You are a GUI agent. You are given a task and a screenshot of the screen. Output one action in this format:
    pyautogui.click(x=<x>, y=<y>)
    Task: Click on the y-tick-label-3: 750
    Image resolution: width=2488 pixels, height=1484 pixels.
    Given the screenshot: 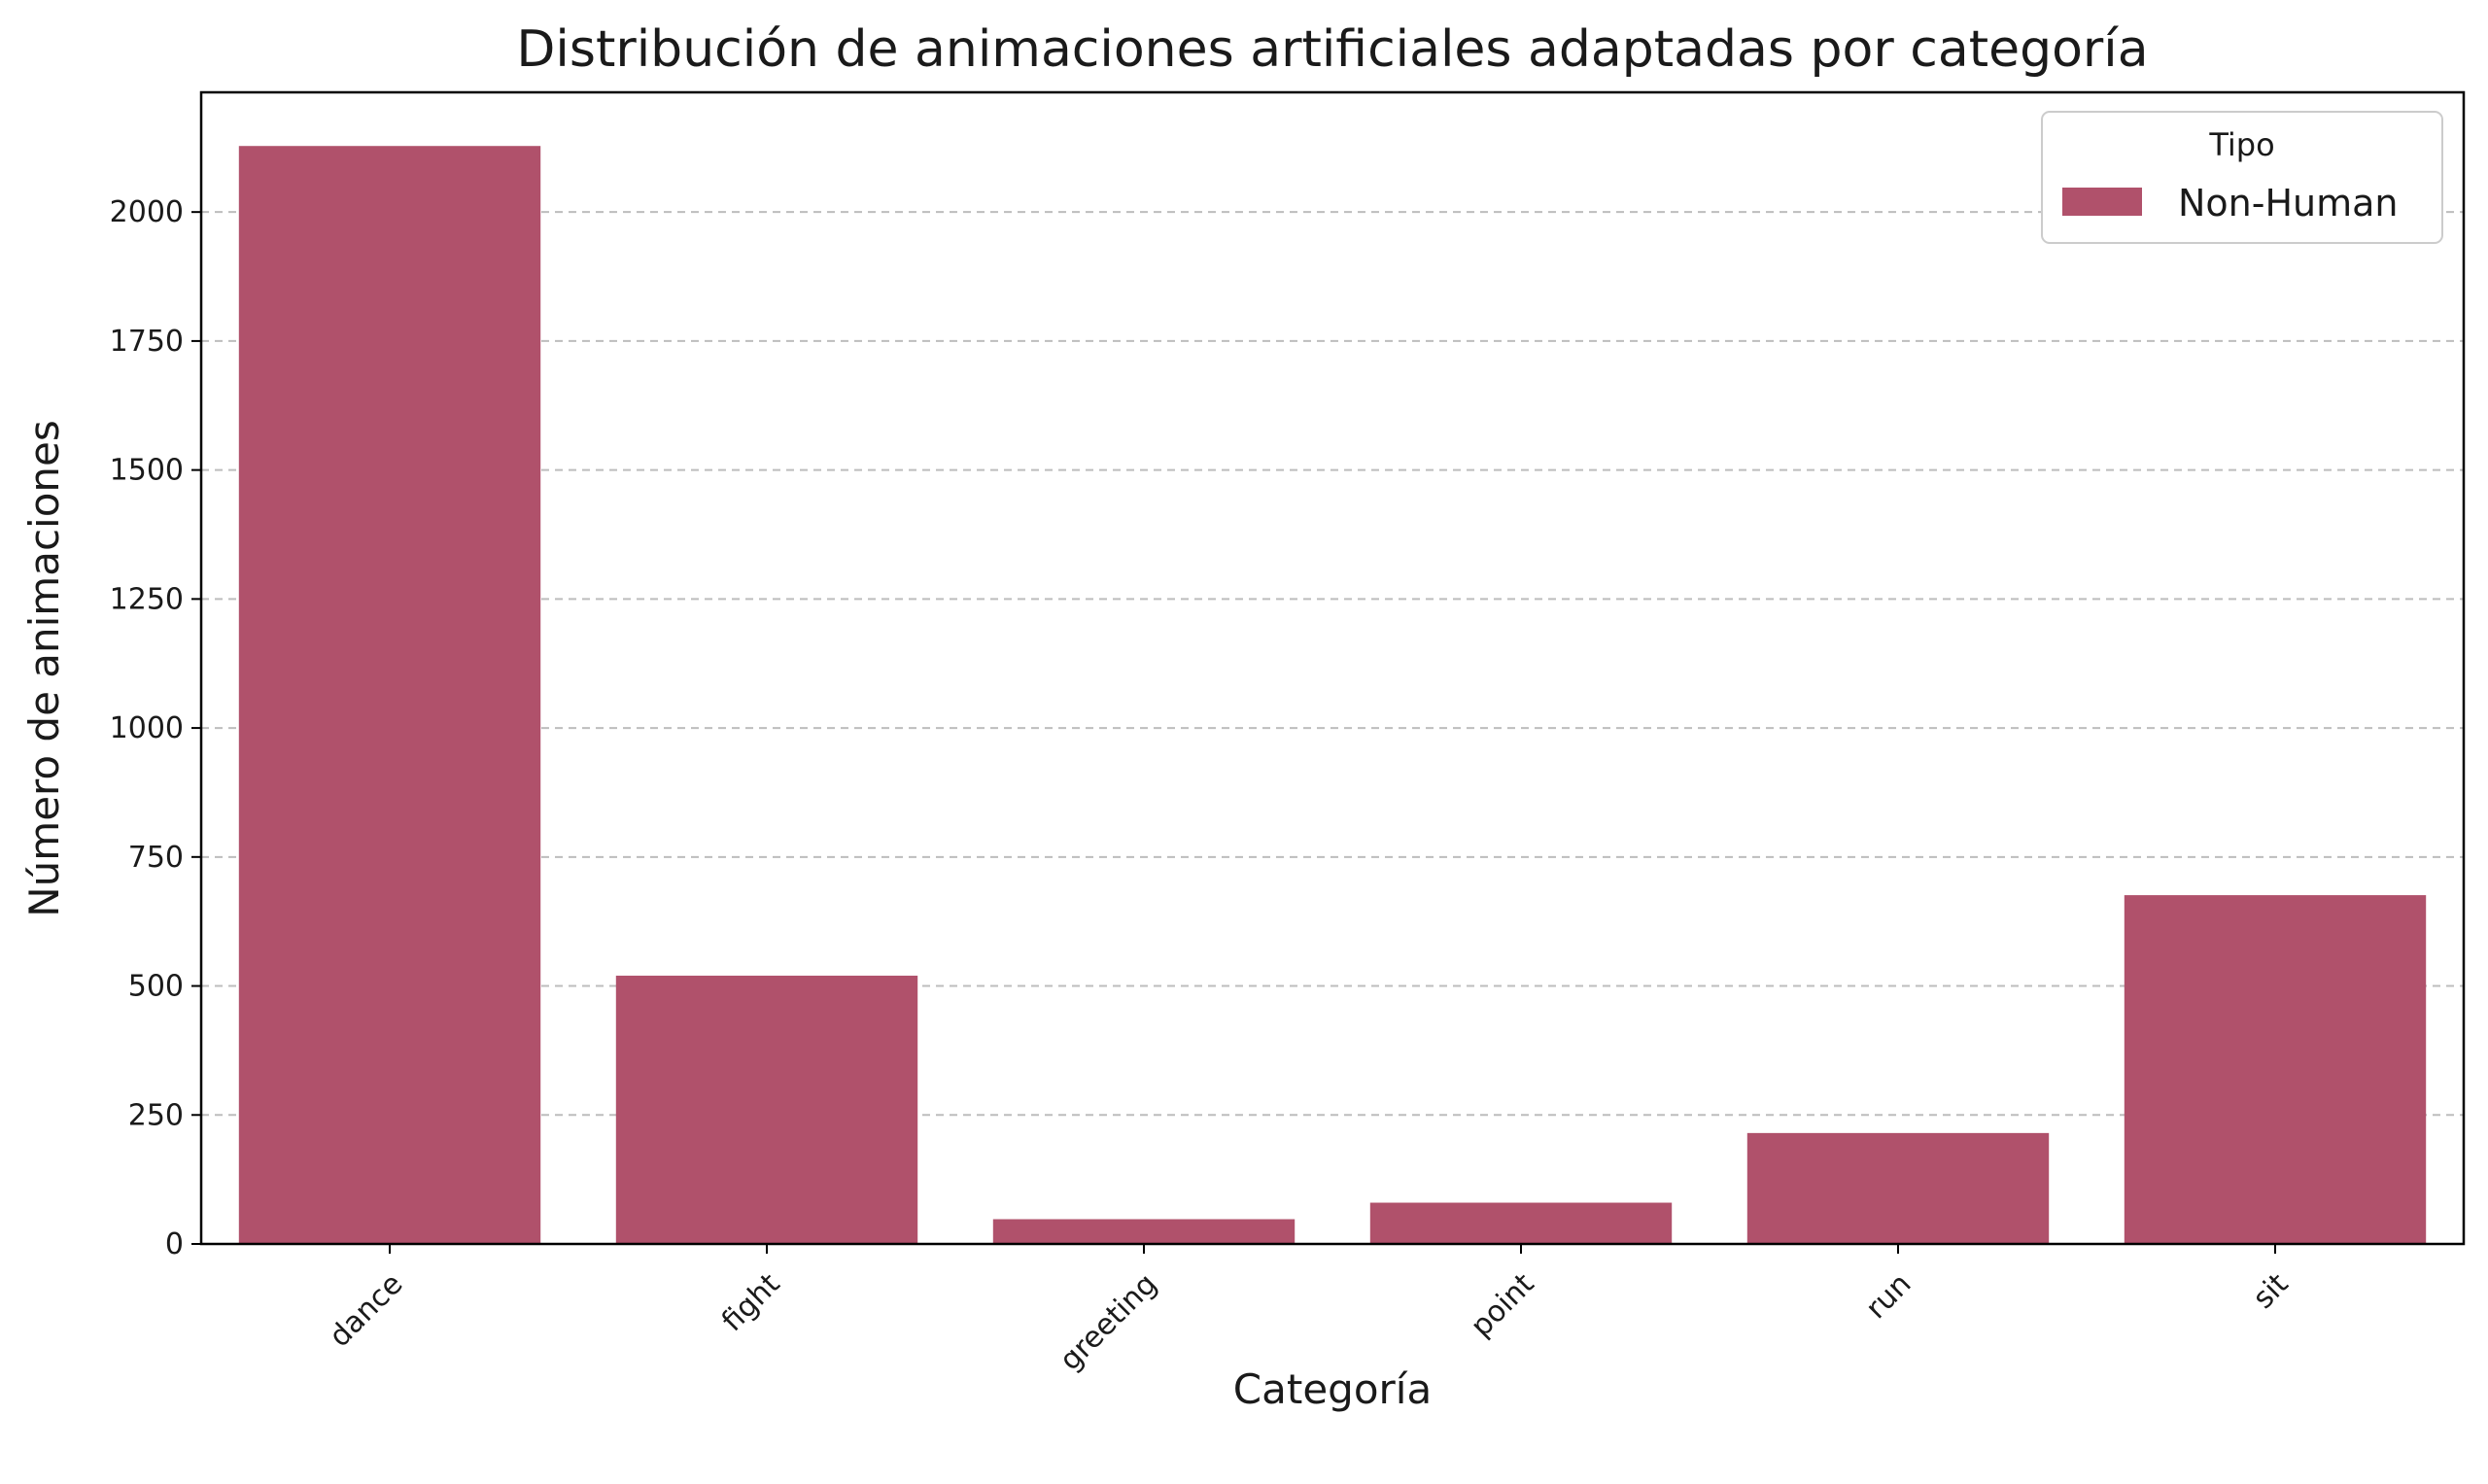 What is the action you would take?
    pyautogui.click(x=156, y=858)
    